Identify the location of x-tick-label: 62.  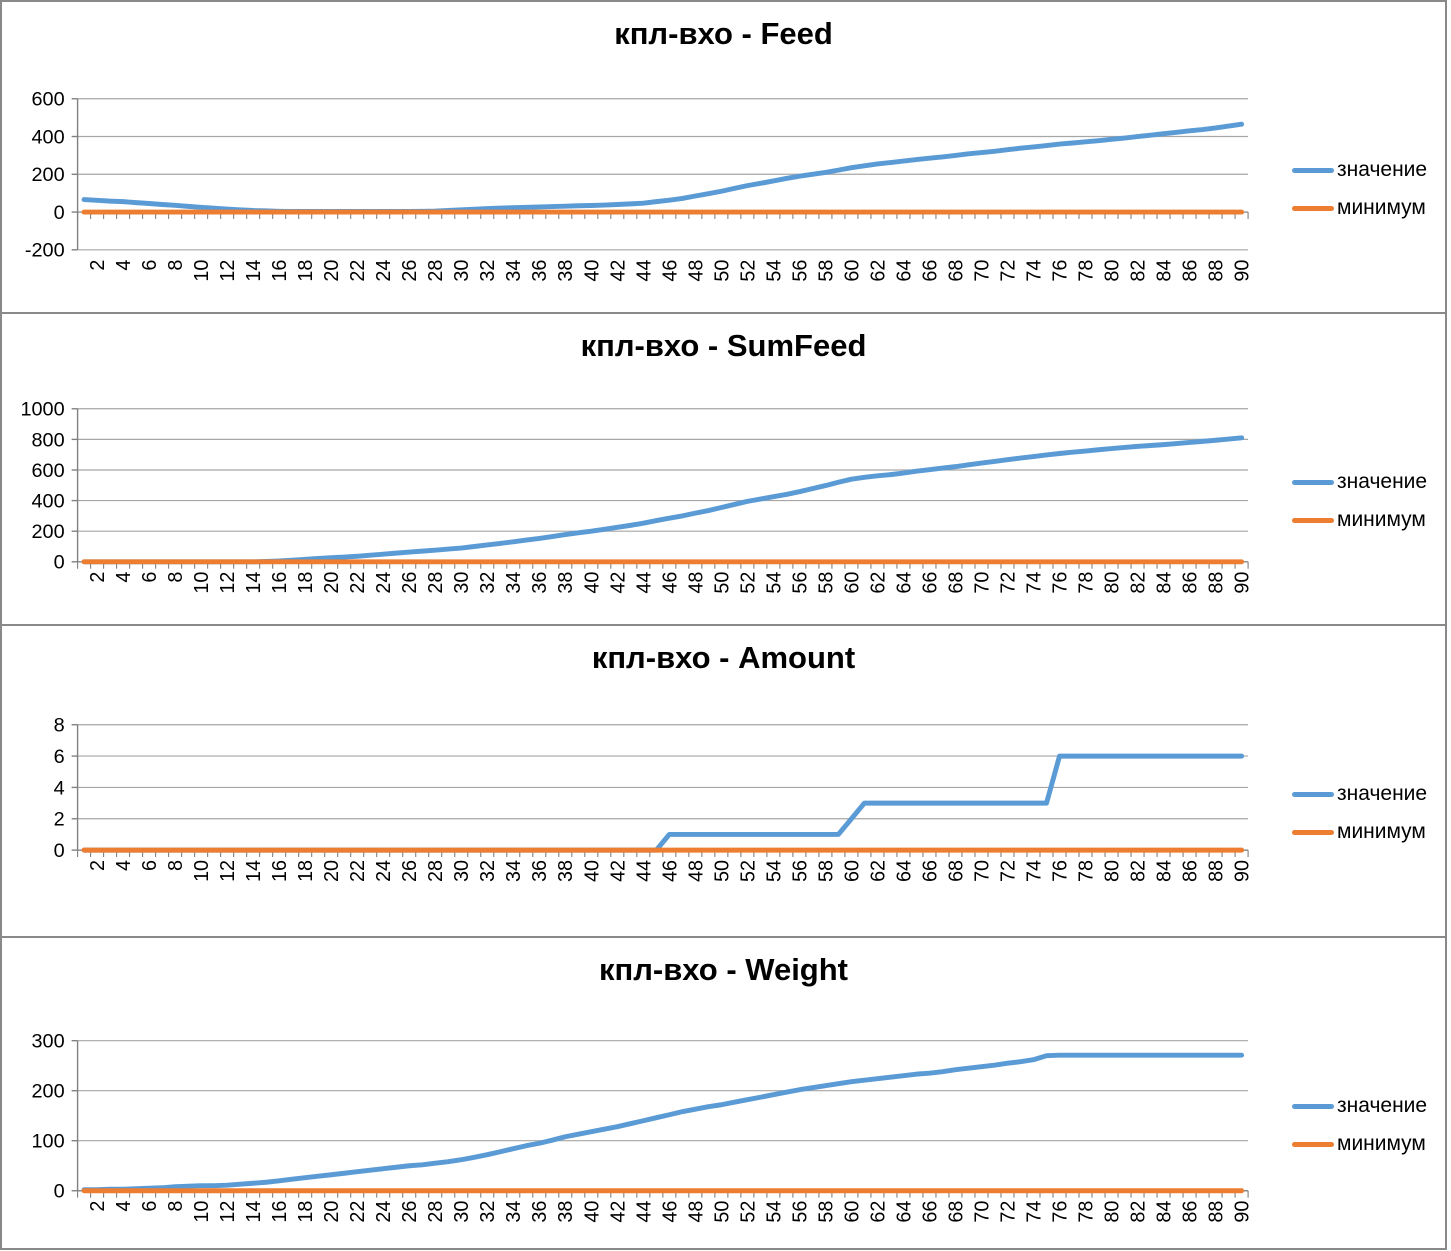
(878, 271).